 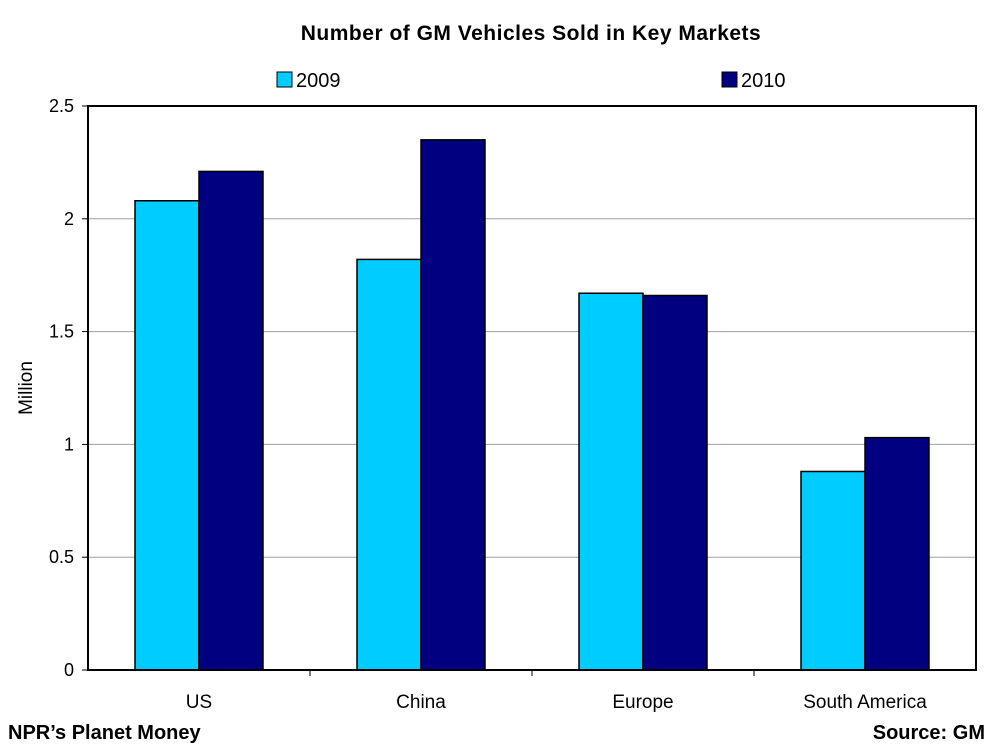 I want to click on x-category-label: China, so click(x=421, y=702).